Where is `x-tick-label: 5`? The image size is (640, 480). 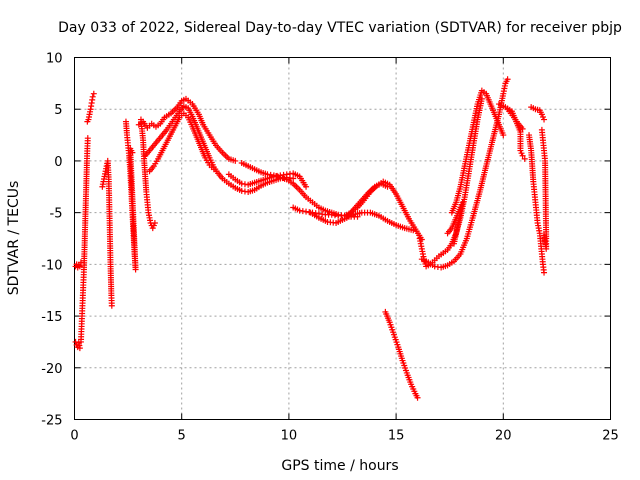 x-tick-label: 5 is located at coordinates (182, 436).